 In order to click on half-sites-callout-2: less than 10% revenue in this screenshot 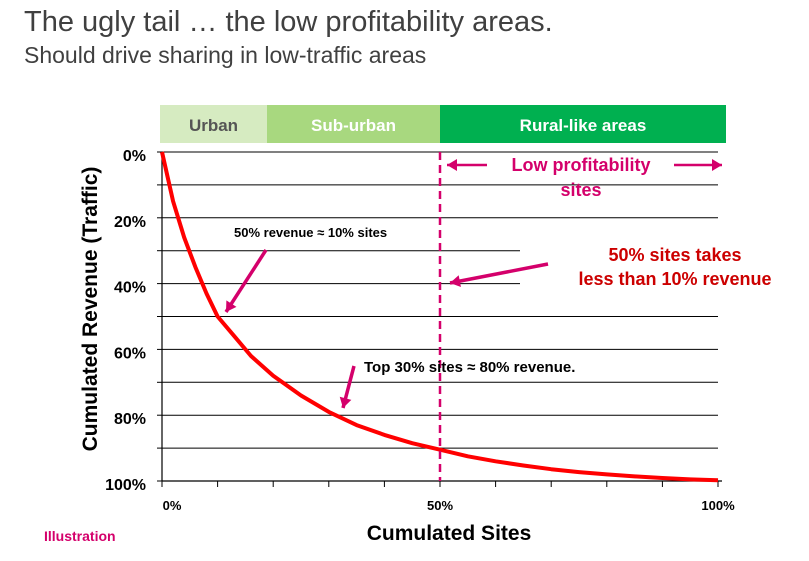, I will do `click(674, 279)`.